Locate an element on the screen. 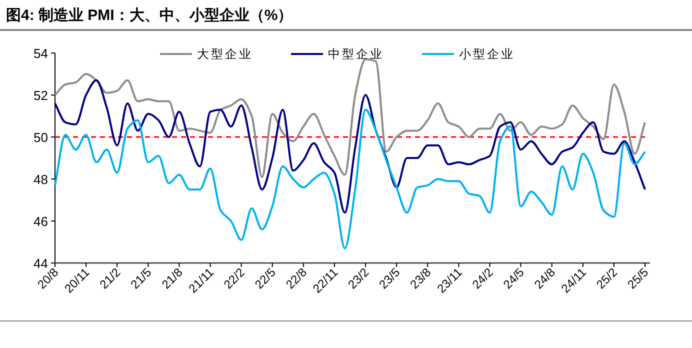 Image resolution: width=692 pixels, height=348 pixels. y-tick-label: 54 is located at coordinates (41, 53).